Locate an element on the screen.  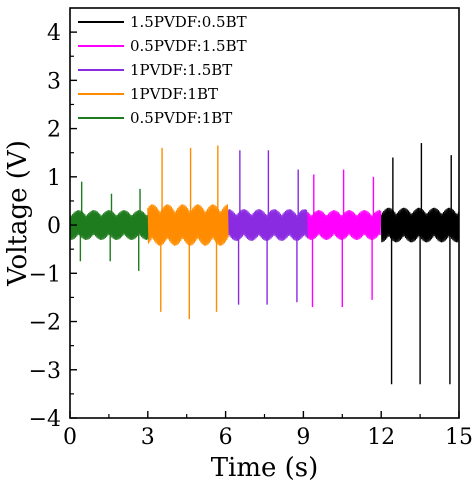
x-tick-label: 12 is located at coordinates (381, 437).